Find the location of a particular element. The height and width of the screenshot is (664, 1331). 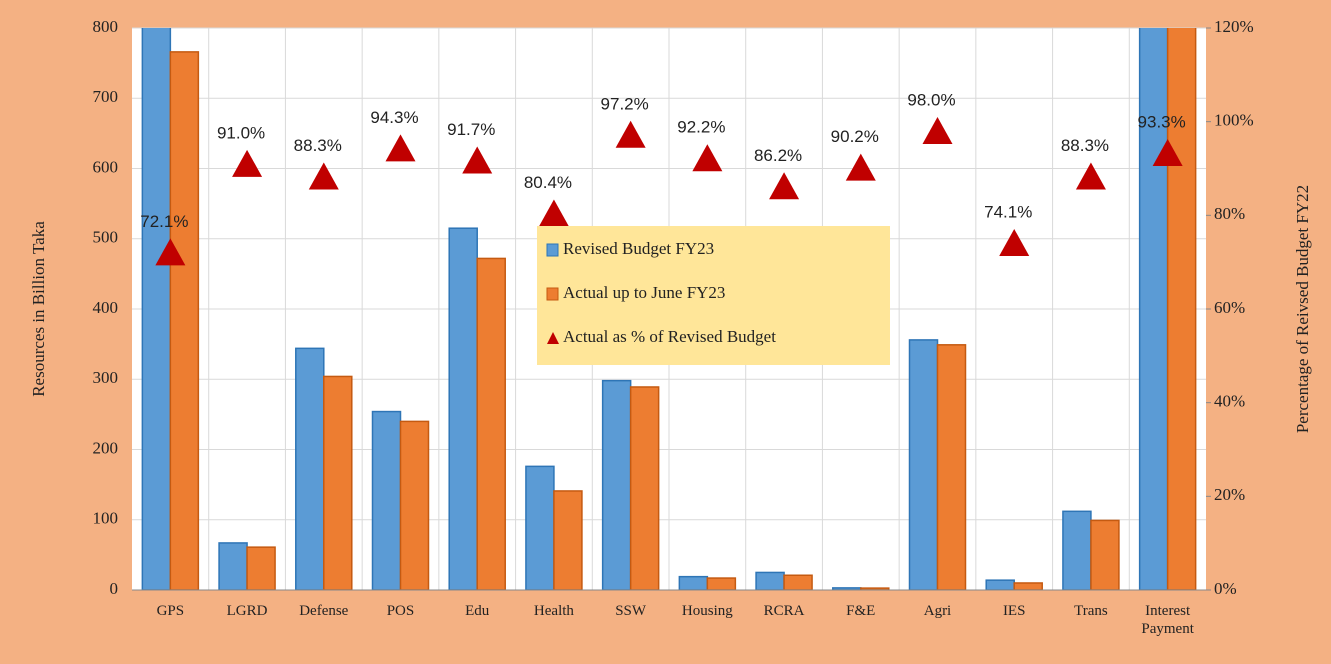

y-tick-label: 600 is located at coordinates (106, 166).